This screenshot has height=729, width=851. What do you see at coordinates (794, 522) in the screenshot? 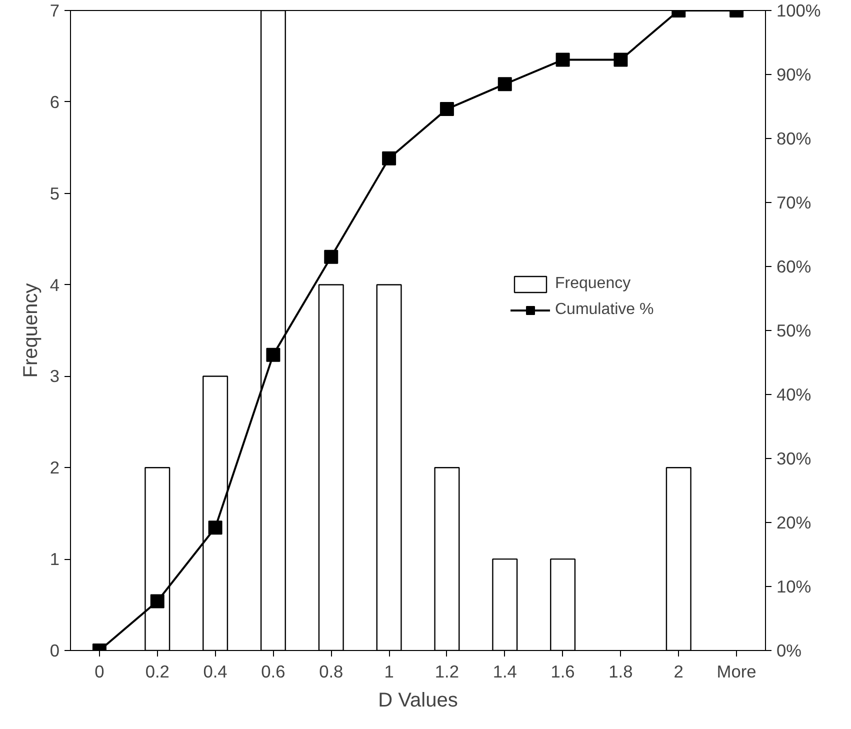
I see `y2-tick-label: 20%` at bounding box center [794, 522].